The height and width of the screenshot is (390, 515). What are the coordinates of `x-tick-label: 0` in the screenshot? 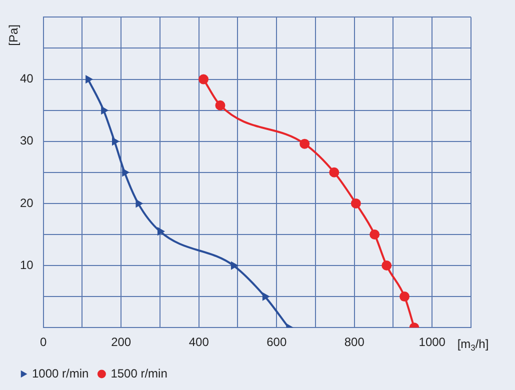 It's located at (44, 342).